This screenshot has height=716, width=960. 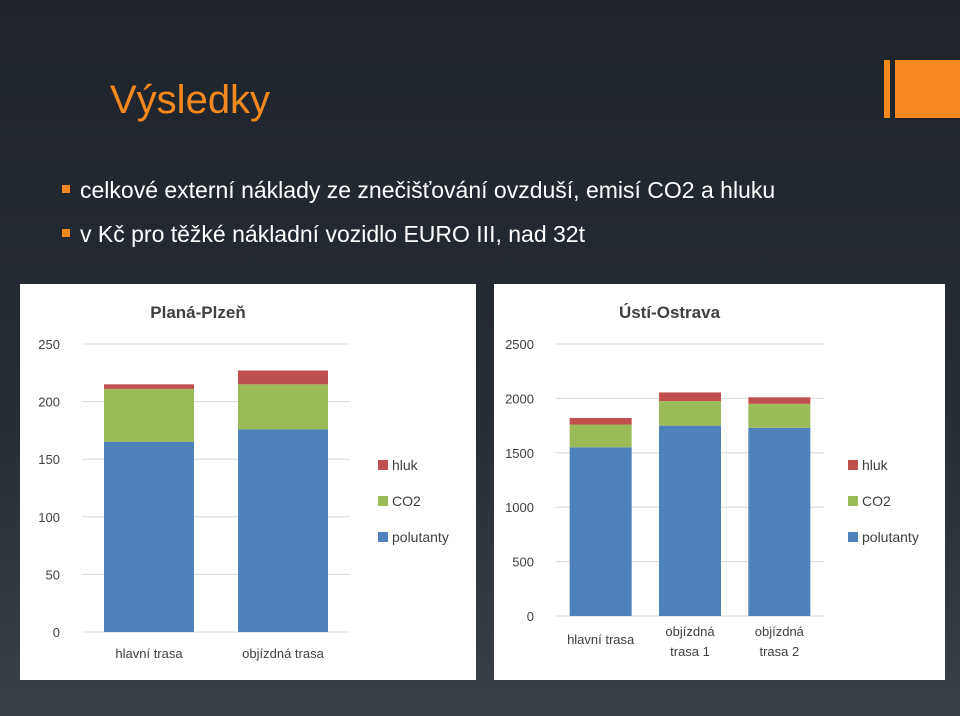 I want to click on y-tick-label: 1500, so click(x=519, y=453).